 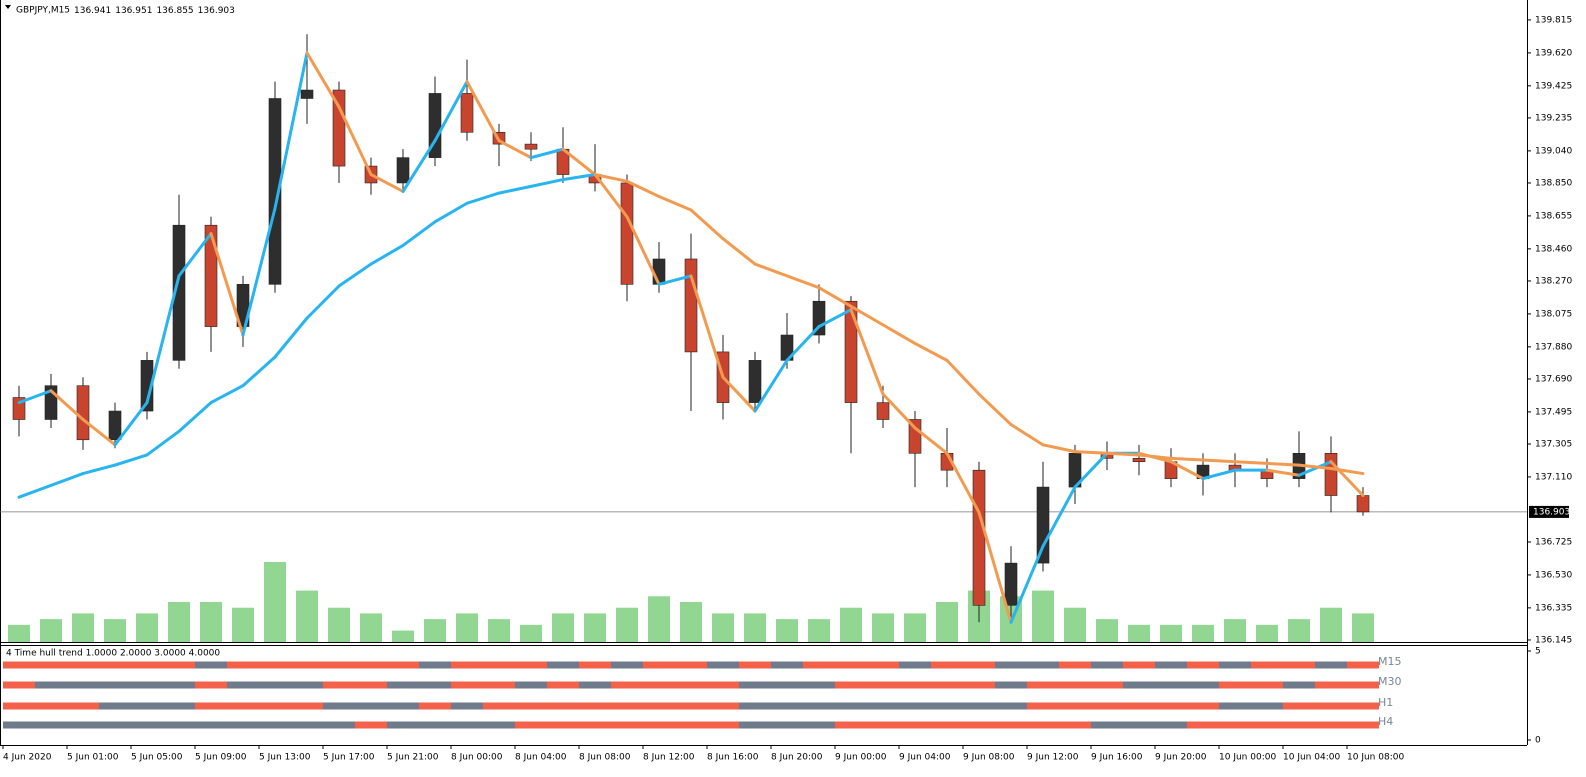 What do you see at coordinates (1553, 281) in the screenshot?
I see `y-tick-label: 138.270` at bounding box center [1553, 281].